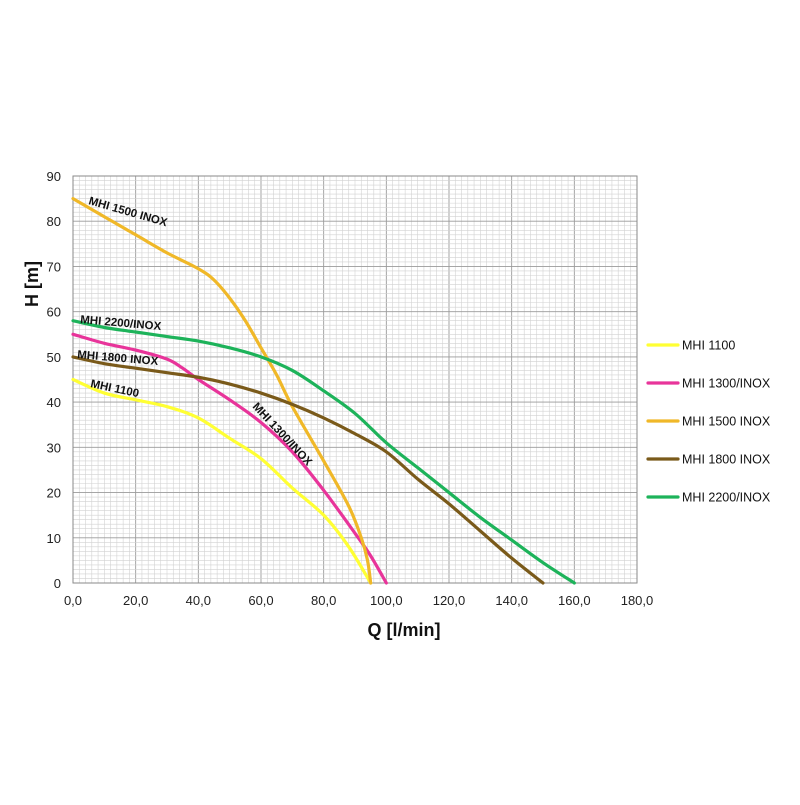  I want to click on legend-label-mhi-2200-inox: MHI 2200/INOX, so click(726, 498).